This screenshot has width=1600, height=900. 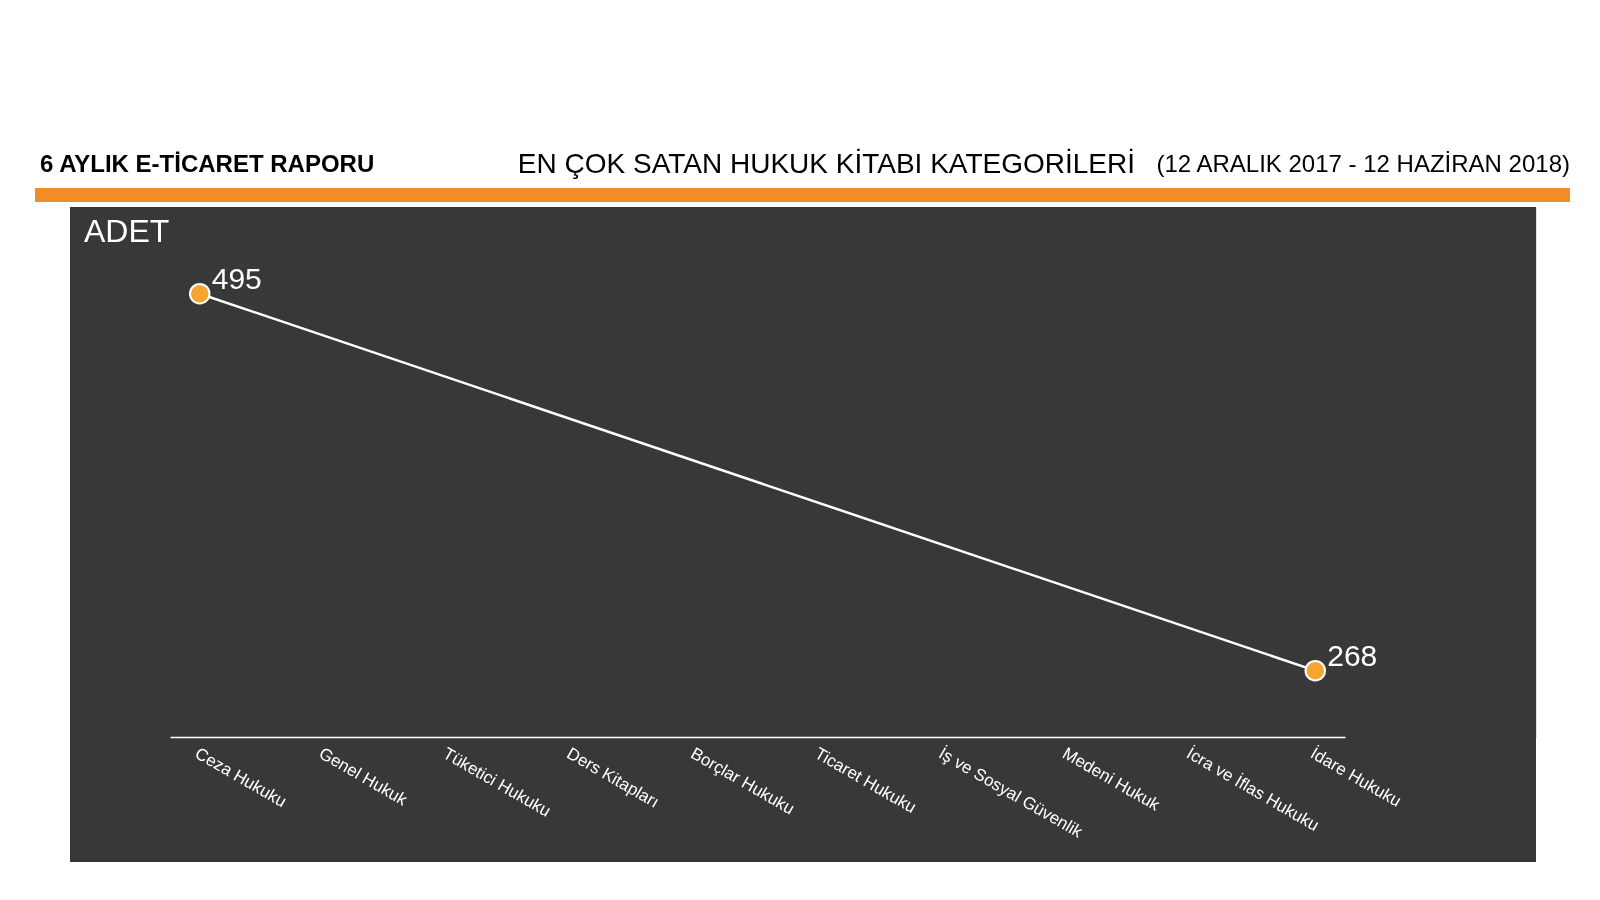 I want to click on chart-title: EN ÇOK SATAN HUKUK KİTABI KATEGORİLERİ, so click(x=826, y=163).